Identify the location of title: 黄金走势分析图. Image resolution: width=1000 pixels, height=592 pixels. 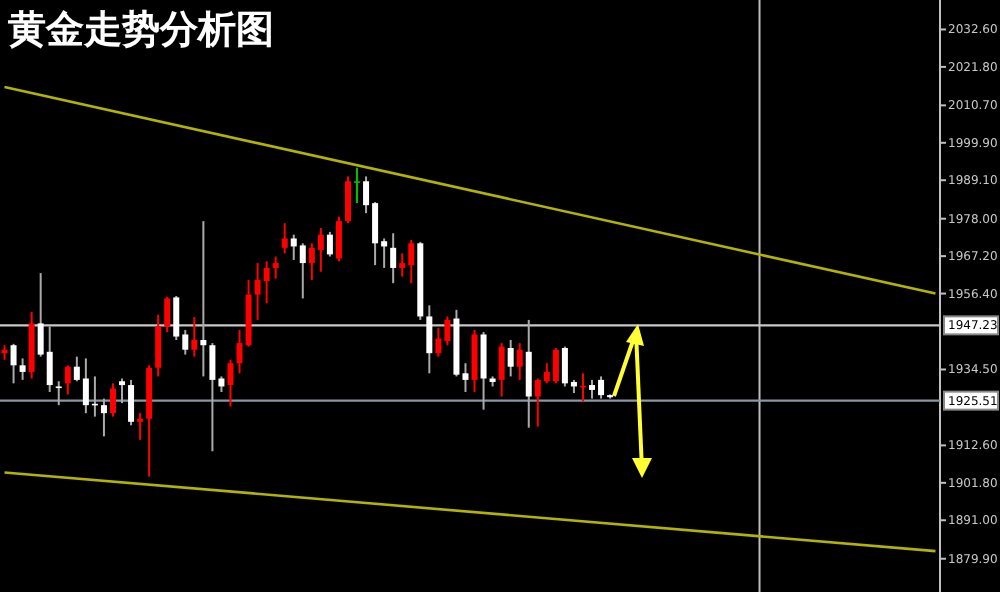
(141, 30).